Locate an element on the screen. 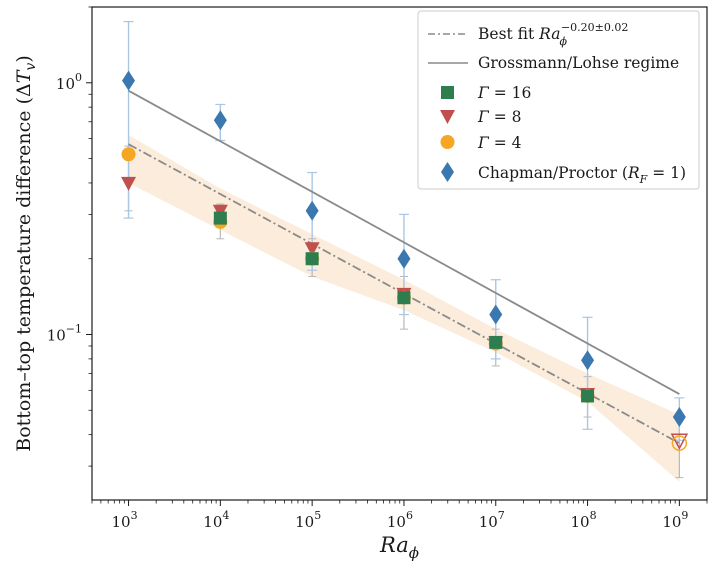 Image resolution: width=709 pixels, height=566 pixels. legend-box is located at coordinates (558, 100).